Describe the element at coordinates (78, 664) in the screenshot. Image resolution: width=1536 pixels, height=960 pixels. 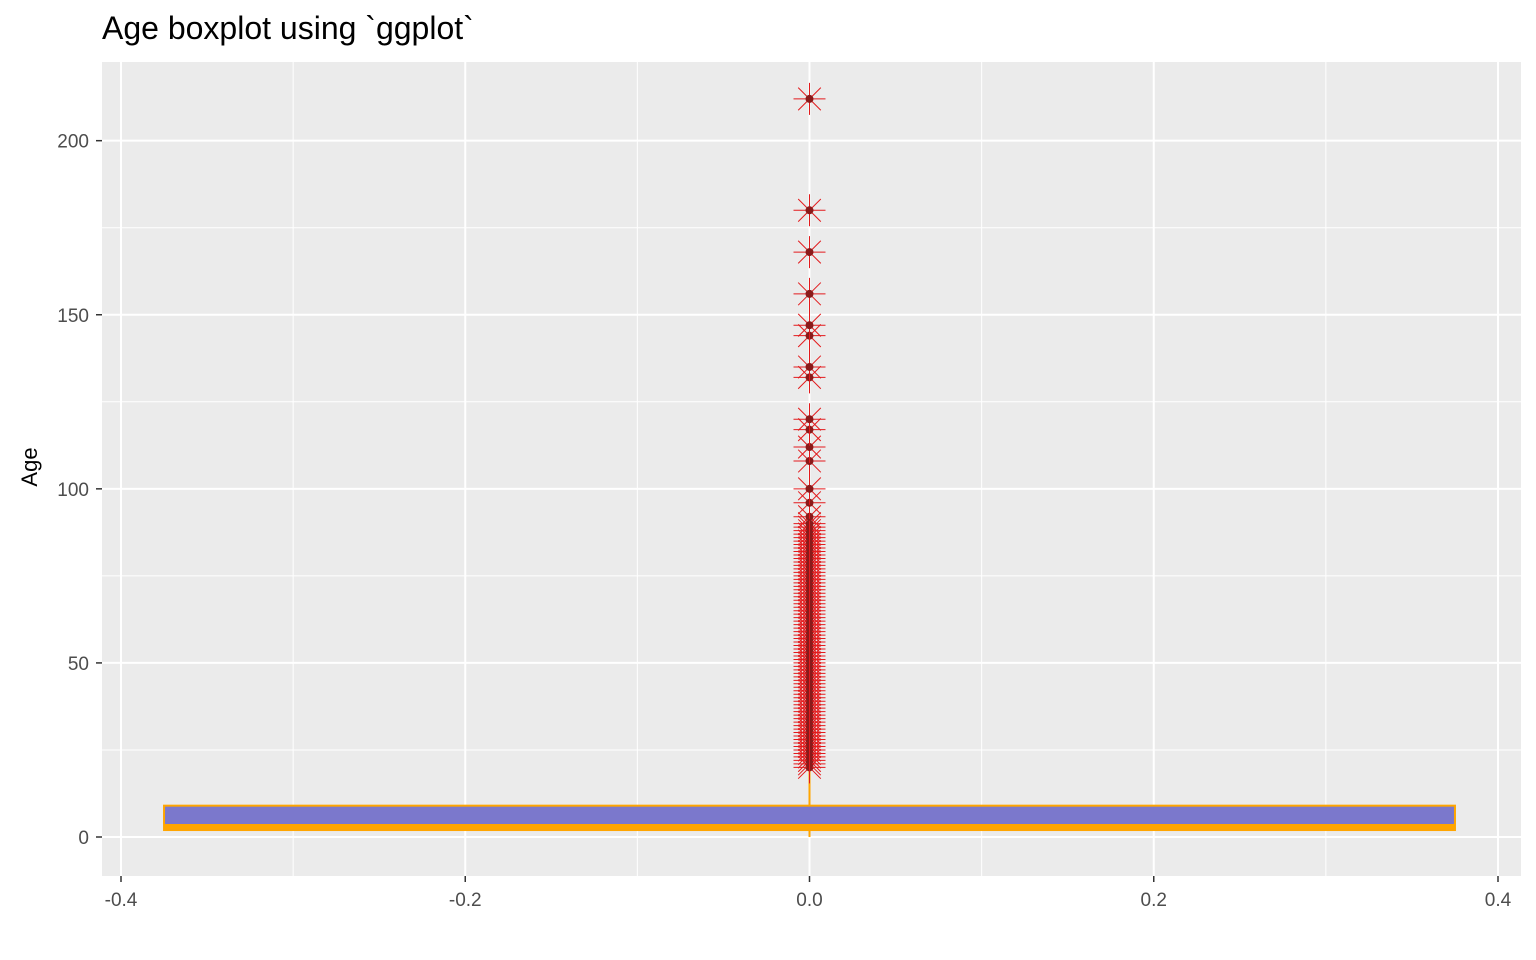
I see `y-tick-label: 50` at that location.